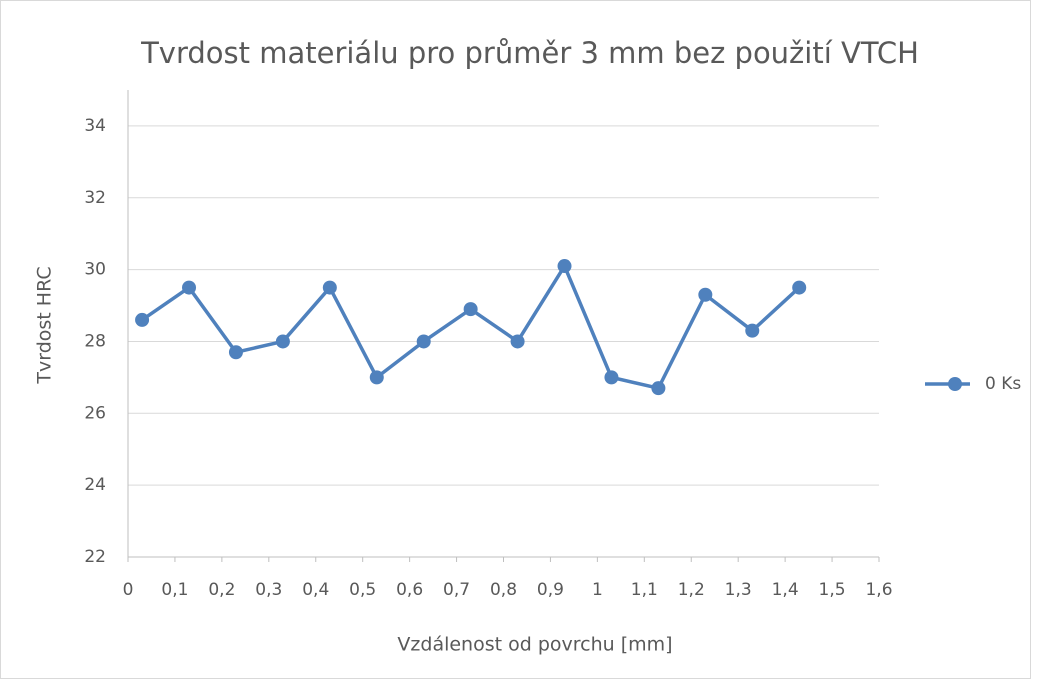 Image resolution: width=1037 pixels, height=683 pixels. Describe the element at coordinates (221, 590) in the screenshot. I see `x-tick-label: 0,2` at that location.